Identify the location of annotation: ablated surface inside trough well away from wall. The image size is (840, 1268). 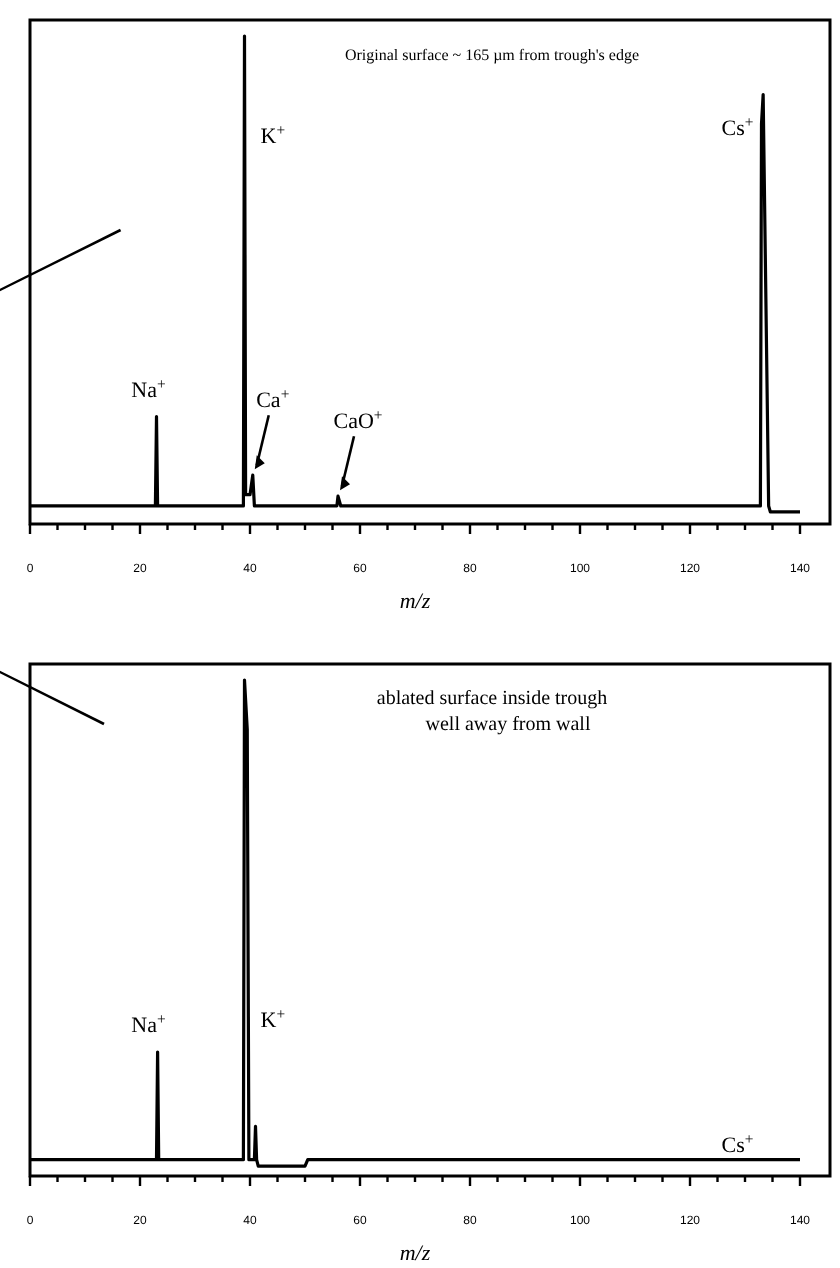
(492, 712).